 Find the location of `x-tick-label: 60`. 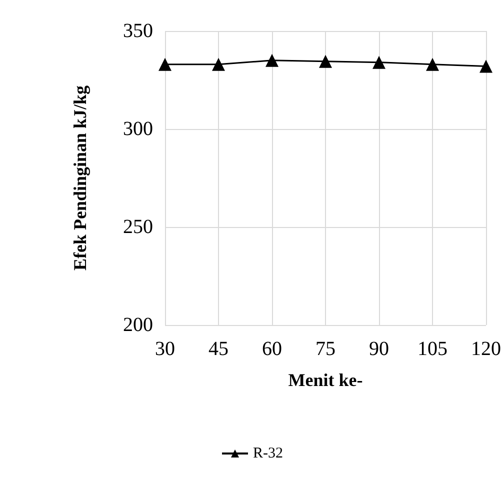

x-tick-label: 60 is located at coordinates (272, 349).